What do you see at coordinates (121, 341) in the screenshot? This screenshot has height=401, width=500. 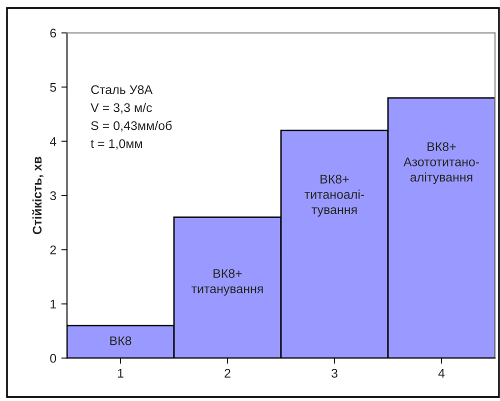 I see `annotation: ВК8` at bounding box center [121, 341].